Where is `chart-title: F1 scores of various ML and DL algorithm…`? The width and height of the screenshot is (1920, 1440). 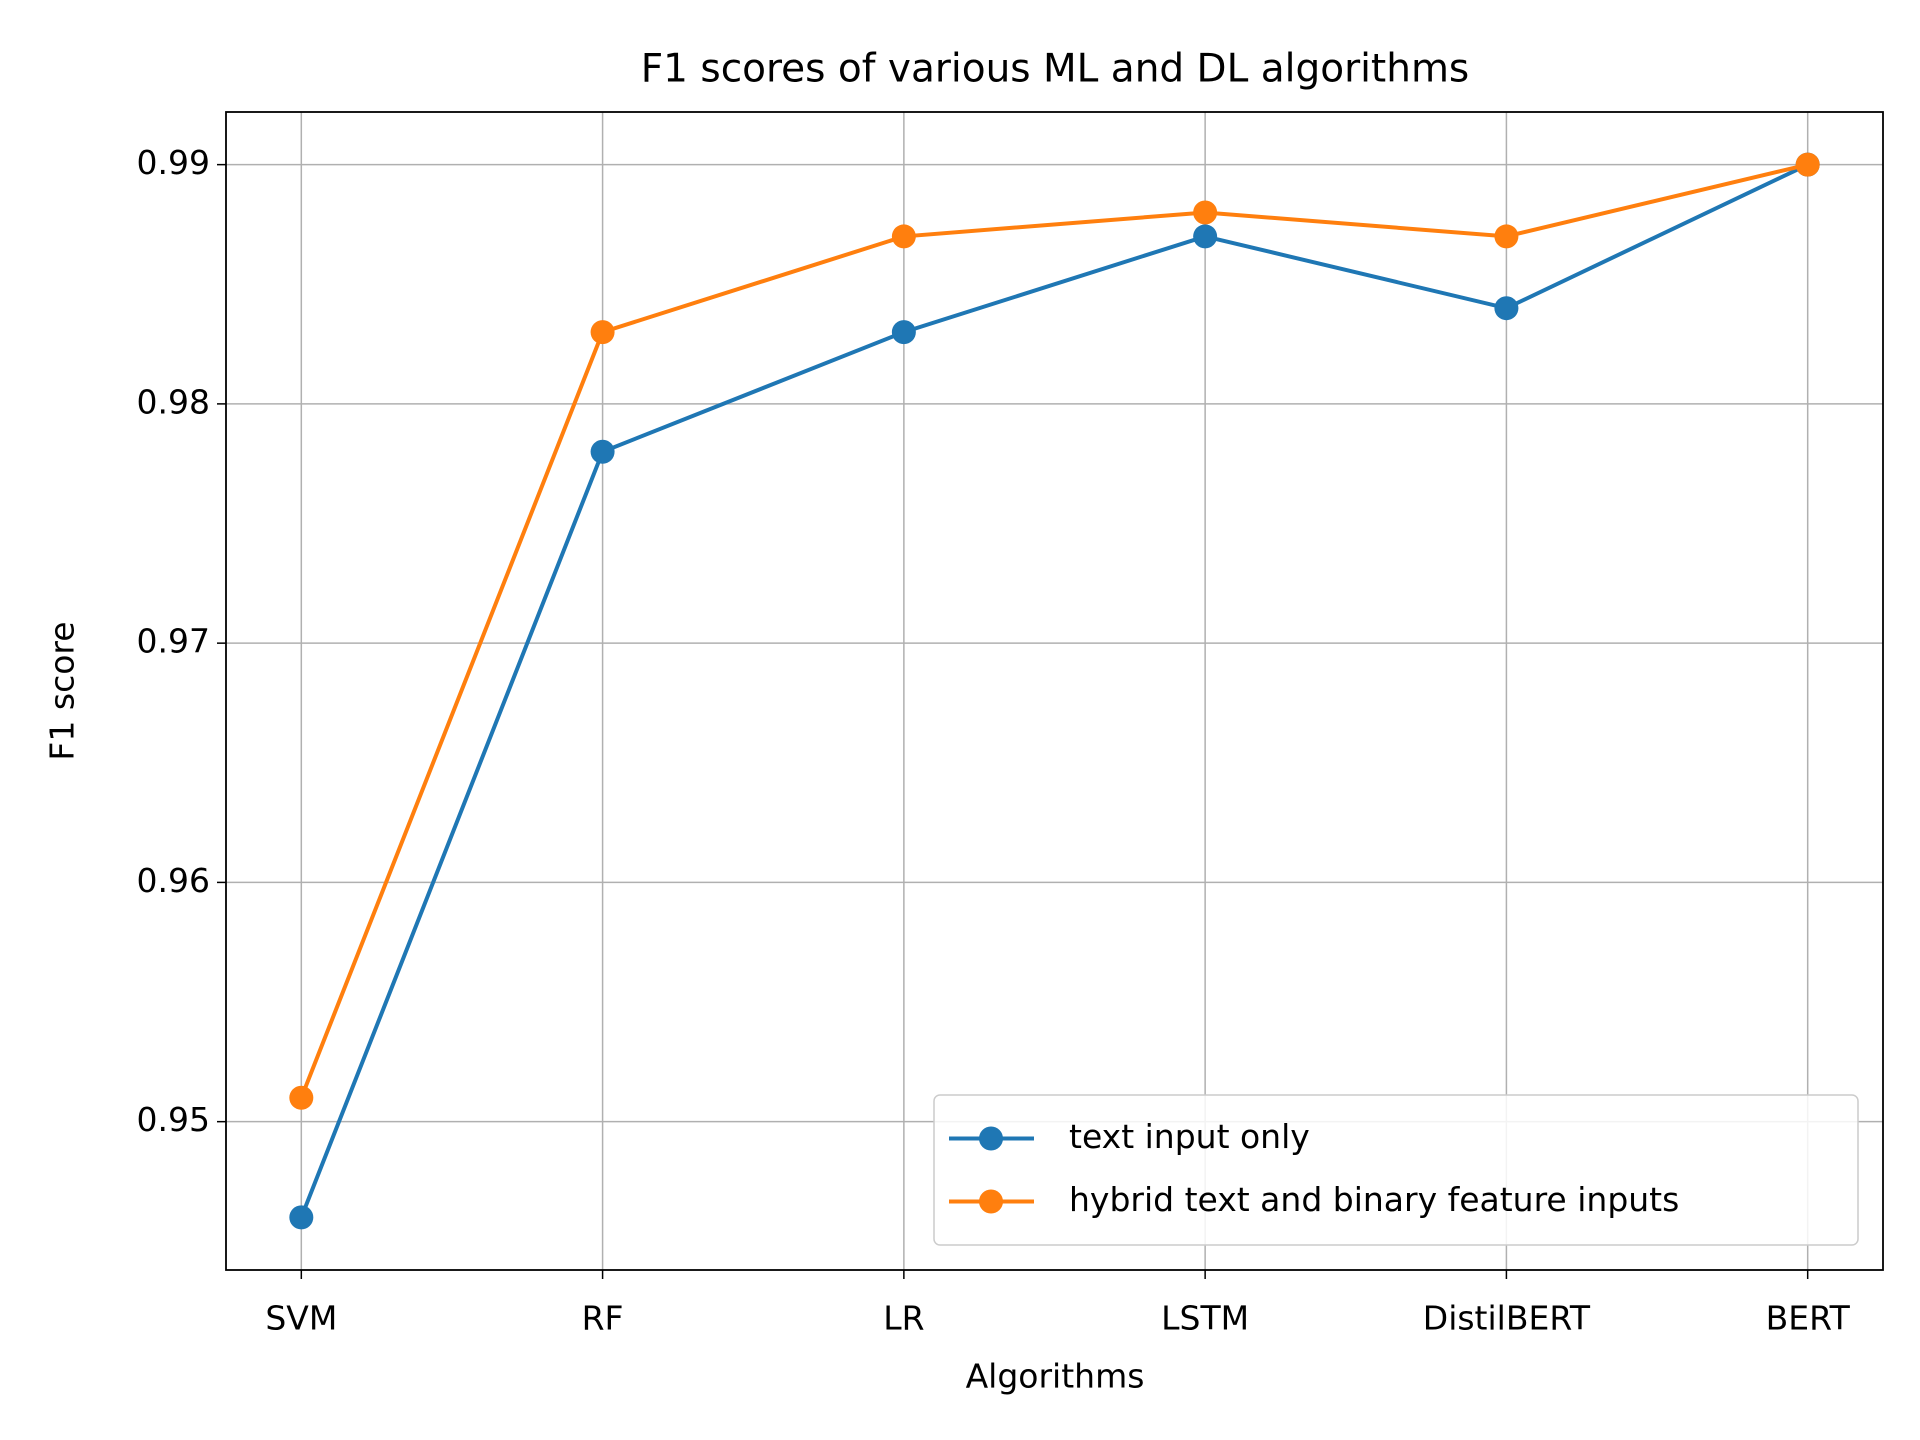 chart-title: F1 scores of various ML and DL algorithm… is located at coordinates (1055, 69).